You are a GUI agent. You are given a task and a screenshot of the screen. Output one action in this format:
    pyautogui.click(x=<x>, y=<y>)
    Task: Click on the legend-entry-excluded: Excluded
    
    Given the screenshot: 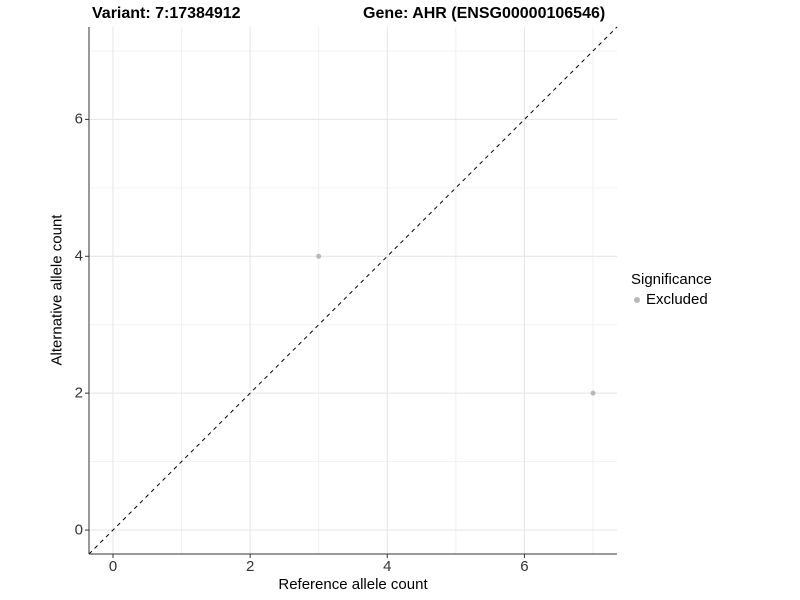 What is the action you would take?
    pyautogui.click(x=671, y=299)
    